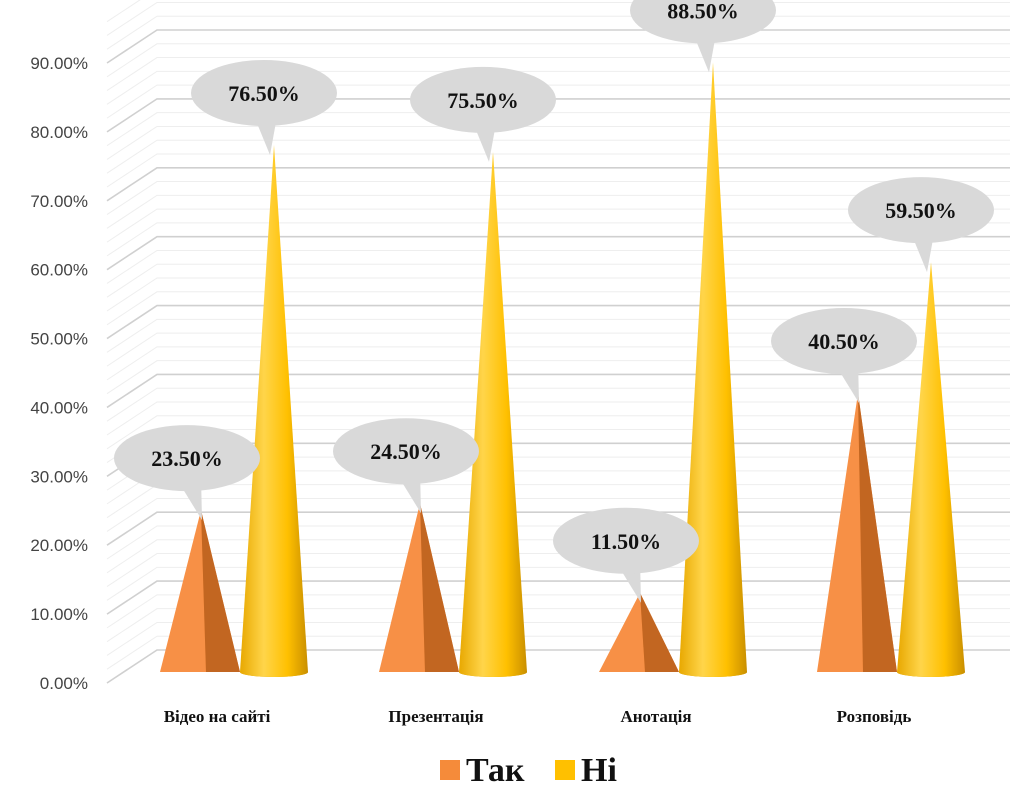 The image size is (1025, 793). I want to click on y-tick-label: 50.00%, so click(59, 339).